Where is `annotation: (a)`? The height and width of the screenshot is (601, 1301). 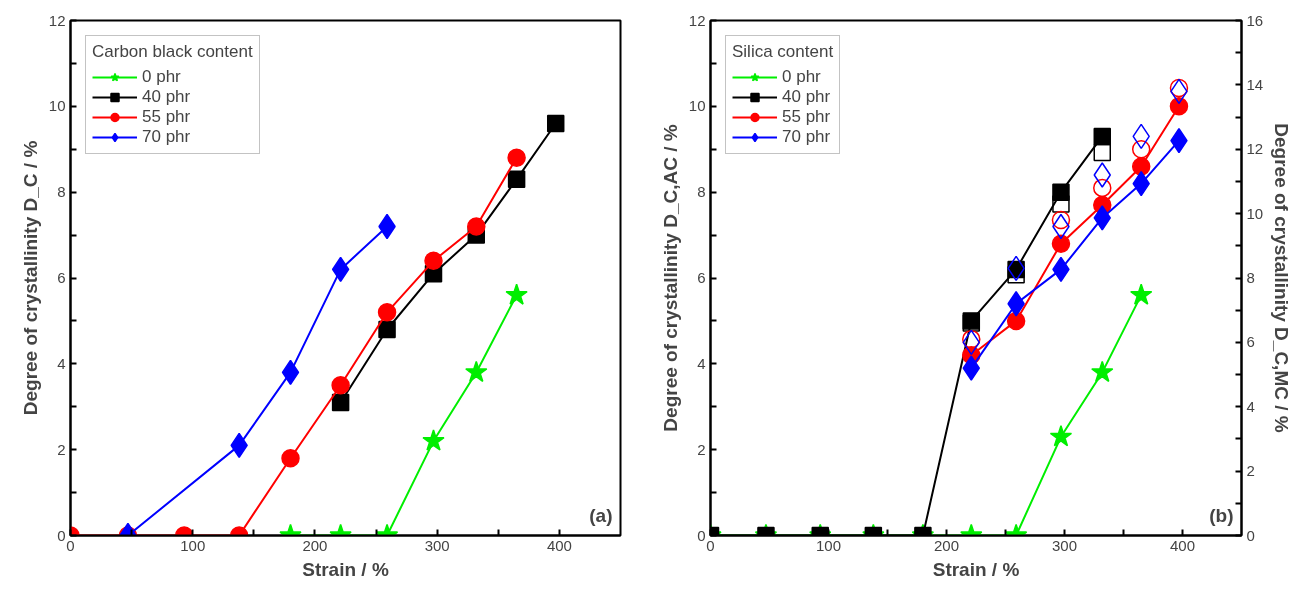 annotation: (a) is located at coordinates (601, 515).